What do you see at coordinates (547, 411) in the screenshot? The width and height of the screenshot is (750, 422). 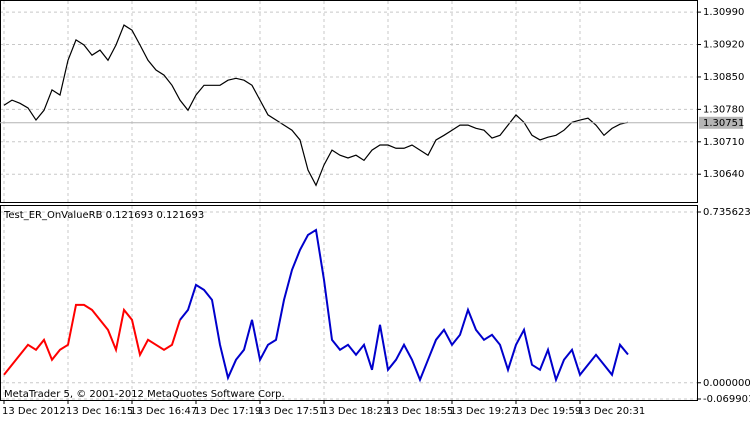 I see `x-tick-label: 13 Dec 19:59` at bounding box center [547, 411].